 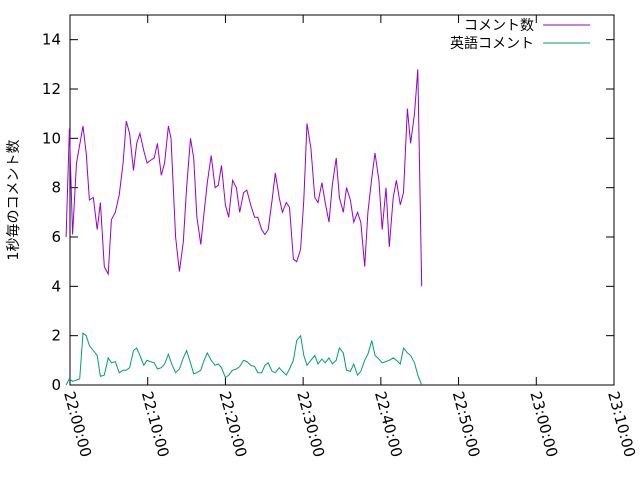 I want to click on y-tick-label: 14, so click(x=51, y=40).